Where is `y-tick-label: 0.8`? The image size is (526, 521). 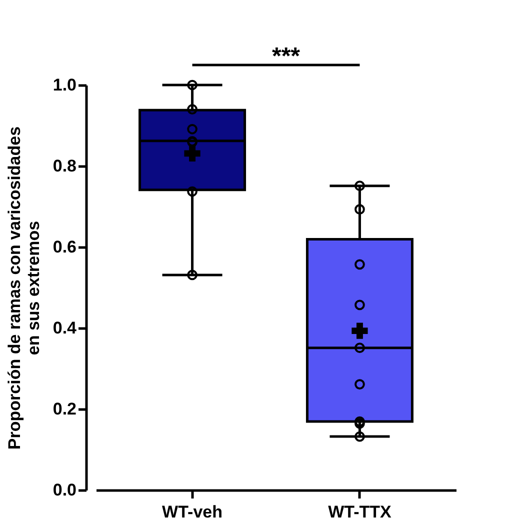 y-tick-label: 0.8 is located at coordinates (64, 166).